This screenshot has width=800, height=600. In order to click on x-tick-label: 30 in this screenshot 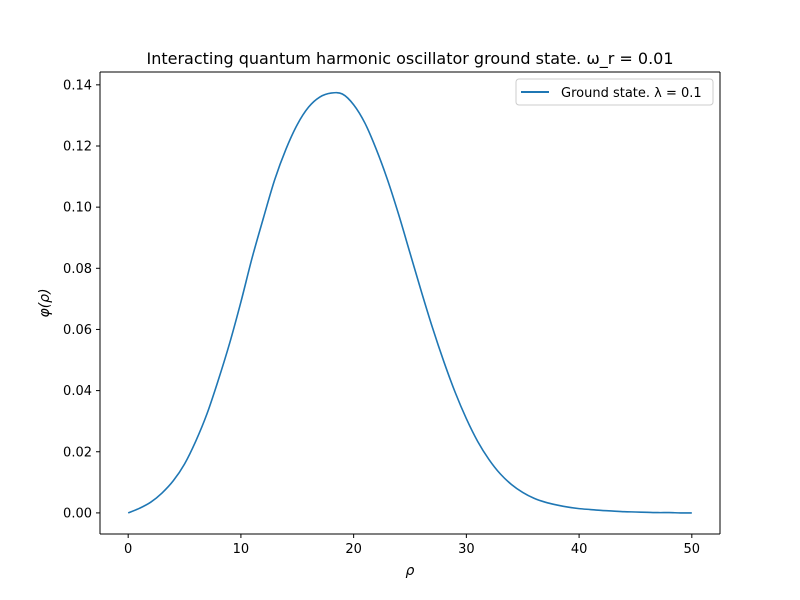, I will do `click(466, 549)`.